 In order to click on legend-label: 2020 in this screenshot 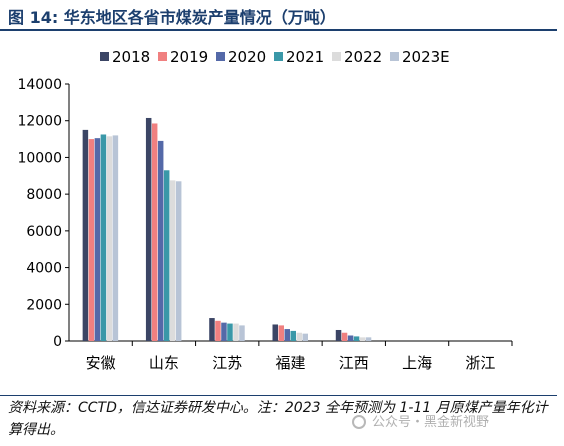, I will do `click(247, 57)`.